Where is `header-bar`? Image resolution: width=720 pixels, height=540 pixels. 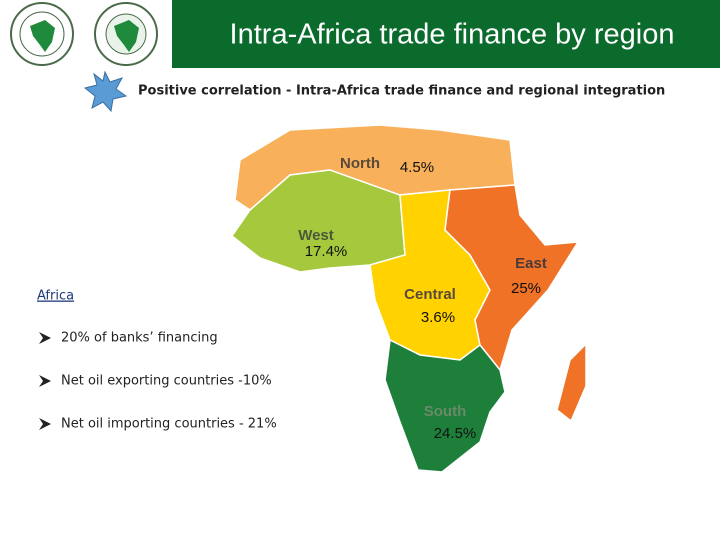 header-bar is located at coordinates (446, 34).